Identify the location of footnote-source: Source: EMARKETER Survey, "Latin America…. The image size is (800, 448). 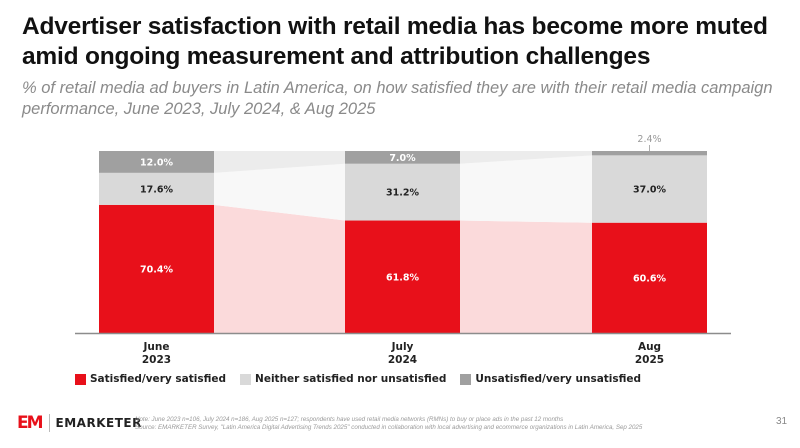
(389, 427).